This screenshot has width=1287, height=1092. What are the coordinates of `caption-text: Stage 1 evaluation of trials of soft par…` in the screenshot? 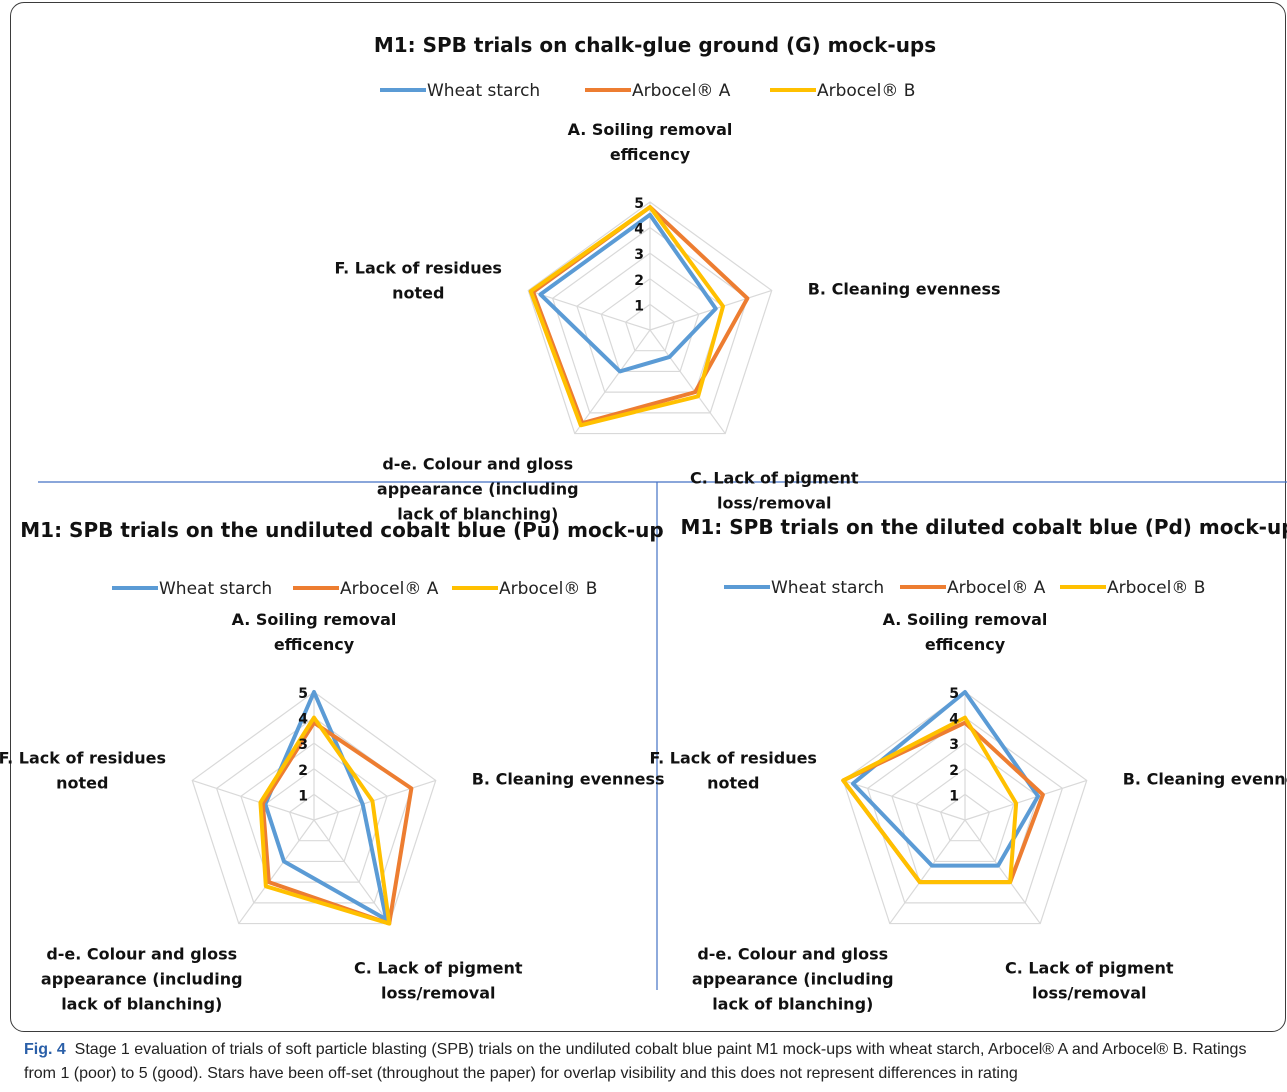 It's located at (635, 1061).